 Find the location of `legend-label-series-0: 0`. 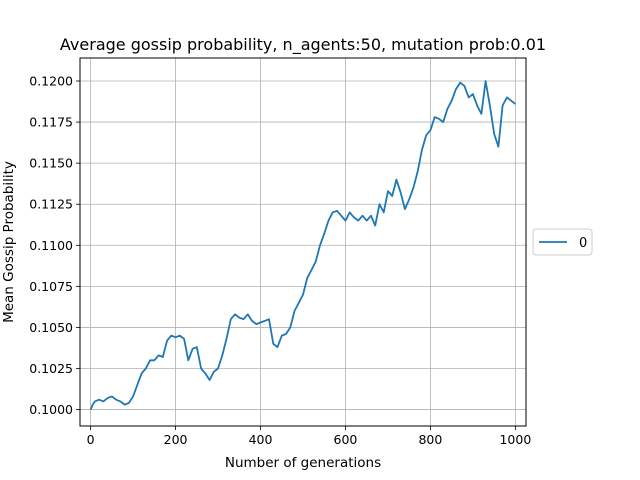

legend-label-series-0: 0 is located at coordinates (583, 243).